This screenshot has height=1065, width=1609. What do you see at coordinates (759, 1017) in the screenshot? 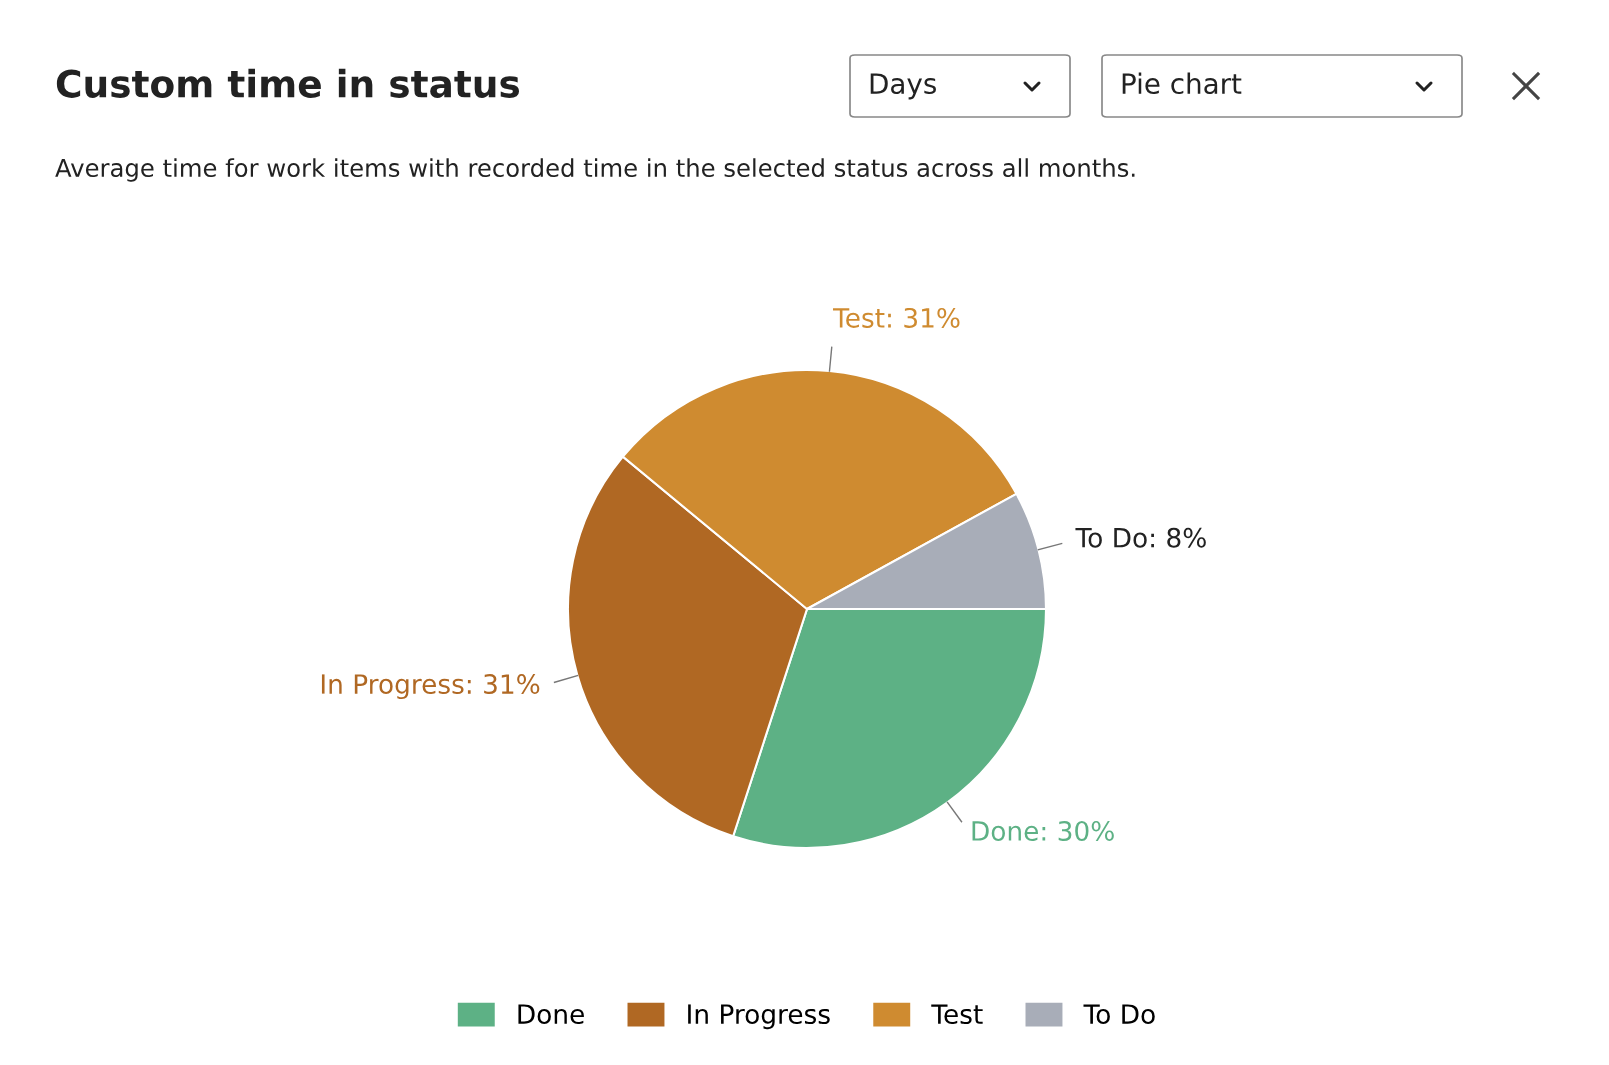
I see `legend-label: In Progress` at bounding box center [759, 1017].